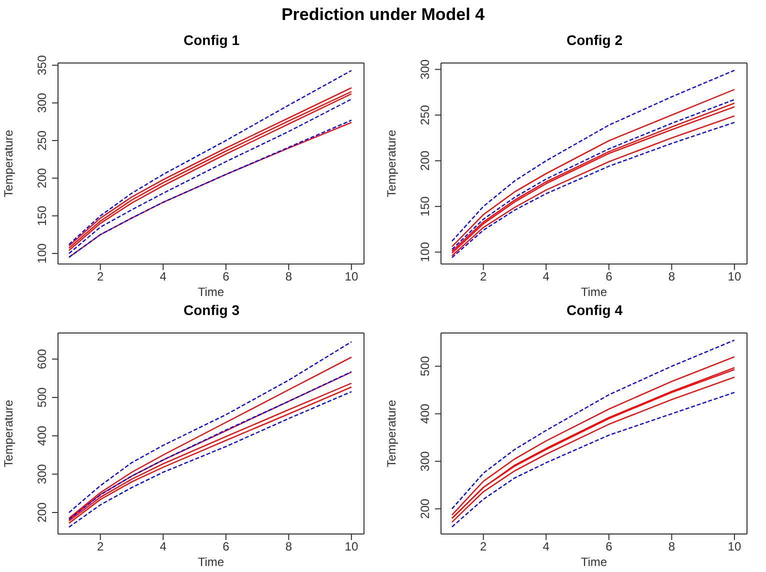 This screenshot has width=766, height=572. What do you see at coordinates (595, 40) in the screenshot?
I see `chart-title: Config 2` at bounding box center [595, 40].